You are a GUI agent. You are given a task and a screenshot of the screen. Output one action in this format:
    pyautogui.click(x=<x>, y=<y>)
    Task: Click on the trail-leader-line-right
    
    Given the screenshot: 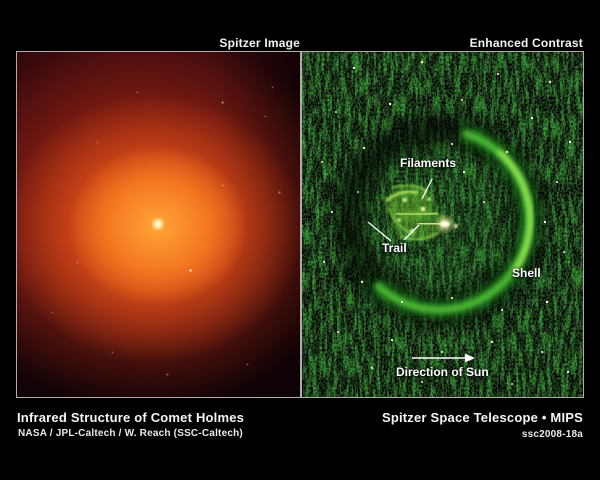 What is the action you would take?
    pyautogui.click(x=411, y=232)
    